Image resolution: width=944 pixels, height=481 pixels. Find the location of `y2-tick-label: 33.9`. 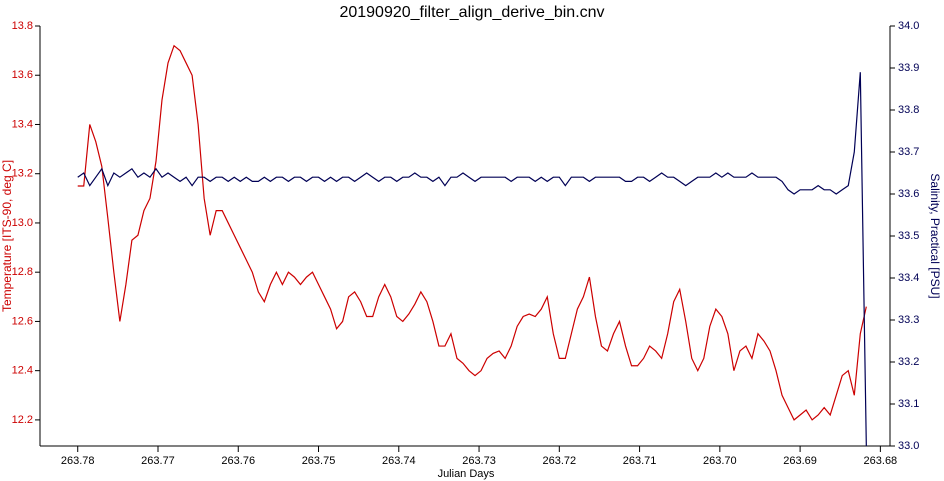

y2-tick-label: 33.9 is located at coordinates (908, 68).